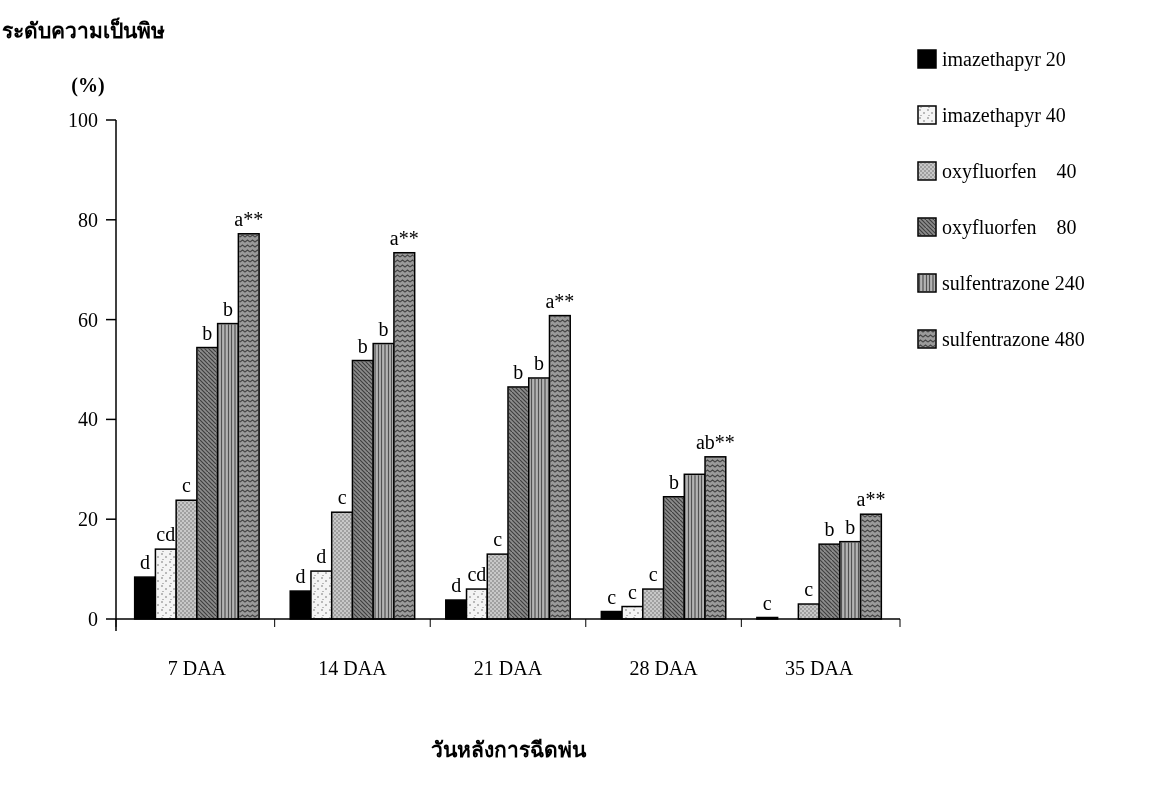 Image resolution: width=1155 pixels, height=785 pixels. What do you see at coordinates (83, 57) in the screenshot?
I see `text: ระดับความเป็นพิษ (%)` at bounding box center [83, 57].